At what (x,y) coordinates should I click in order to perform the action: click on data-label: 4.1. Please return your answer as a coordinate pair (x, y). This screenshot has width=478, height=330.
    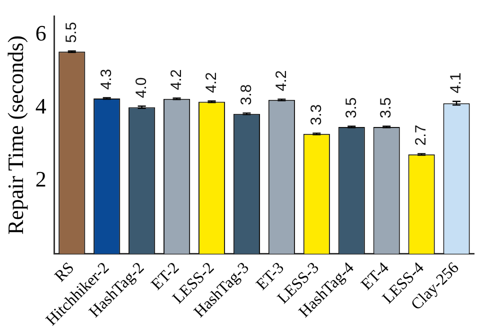
    Looking at the image, I should click on (456, 83).